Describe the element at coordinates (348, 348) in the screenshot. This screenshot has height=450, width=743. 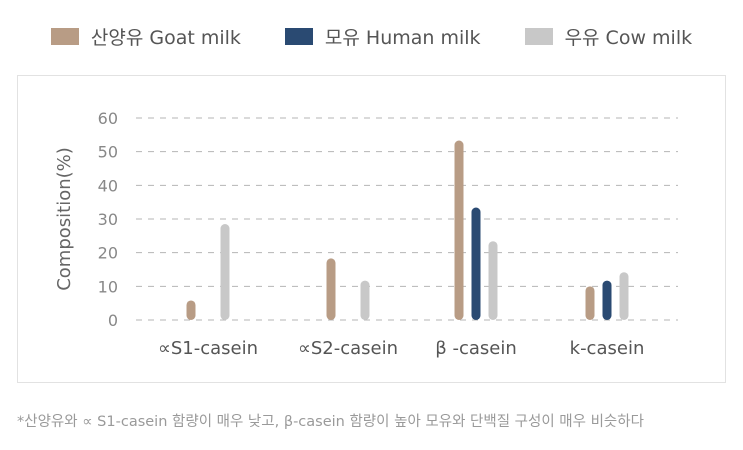
I see `x-tick-label: ∝S2-casein` at that location.